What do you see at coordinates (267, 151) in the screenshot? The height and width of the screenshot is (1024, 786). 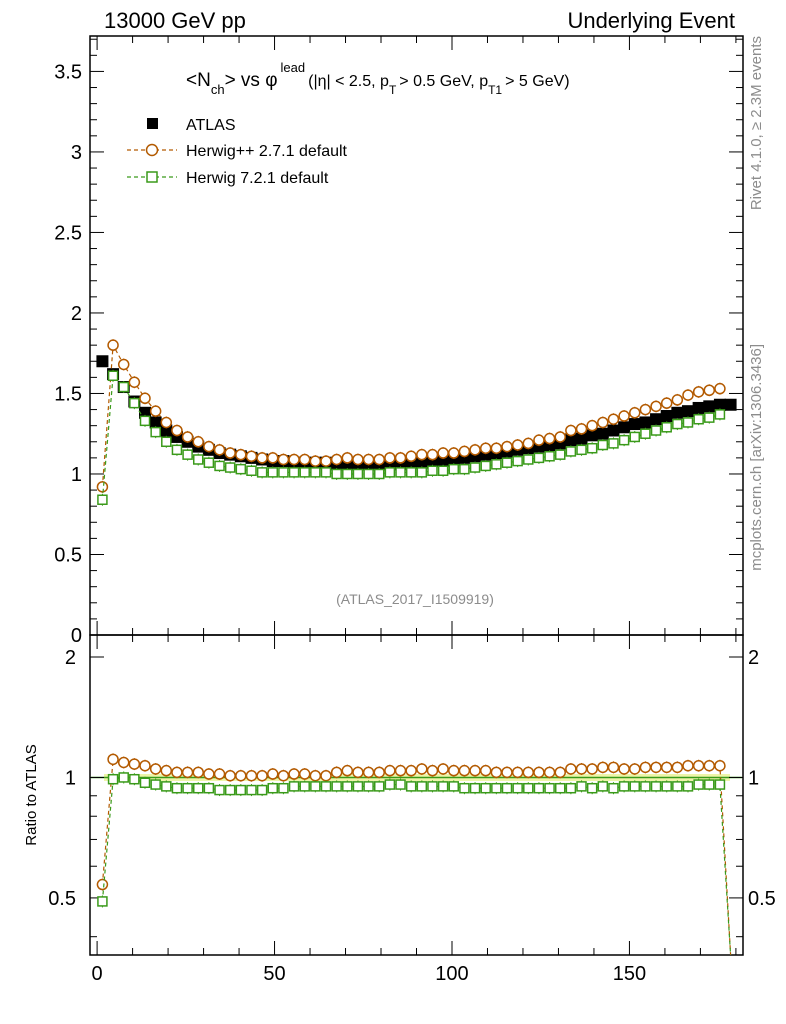 I see `legend-label-herwigpp: Herwig++ 2.7.1 default` at bounding box center [267, 151].